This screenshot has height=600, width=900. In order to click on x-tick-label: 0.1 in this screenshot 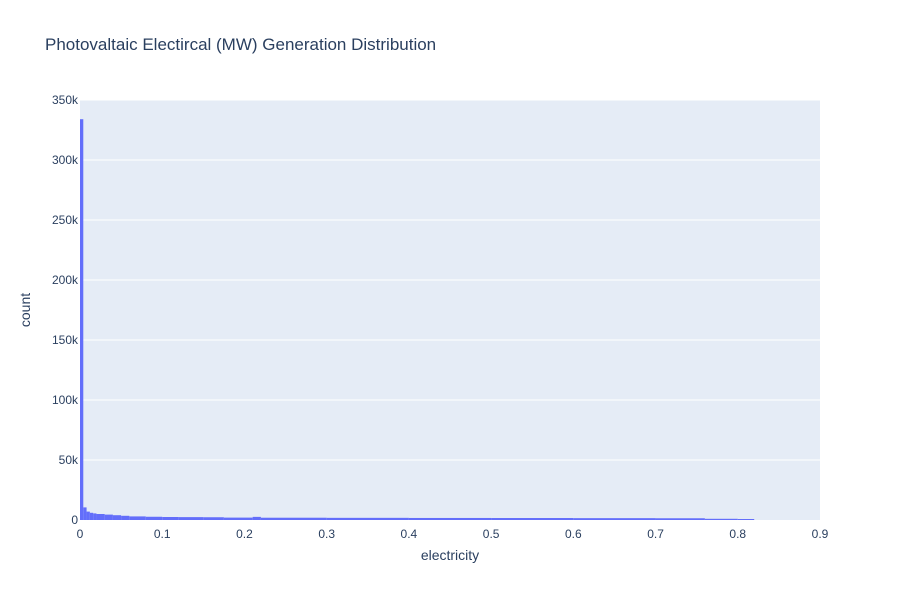, I will do `click(162, 534)`.